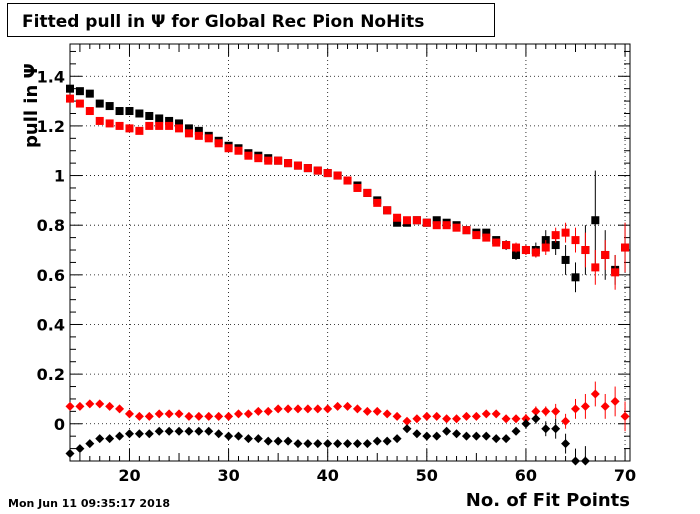 The image size is (700, 514). I want to click on x-tick-label: 20, so click(129, 475).